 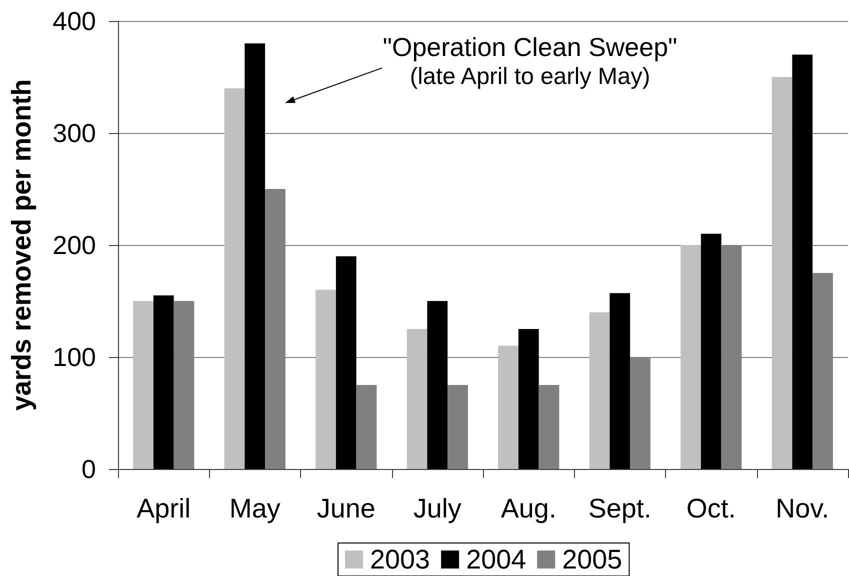 What do you see at coordinates (74, 245) in the screenshot?
I see `y-tick-label: 200` at bounding box center [74, 245].